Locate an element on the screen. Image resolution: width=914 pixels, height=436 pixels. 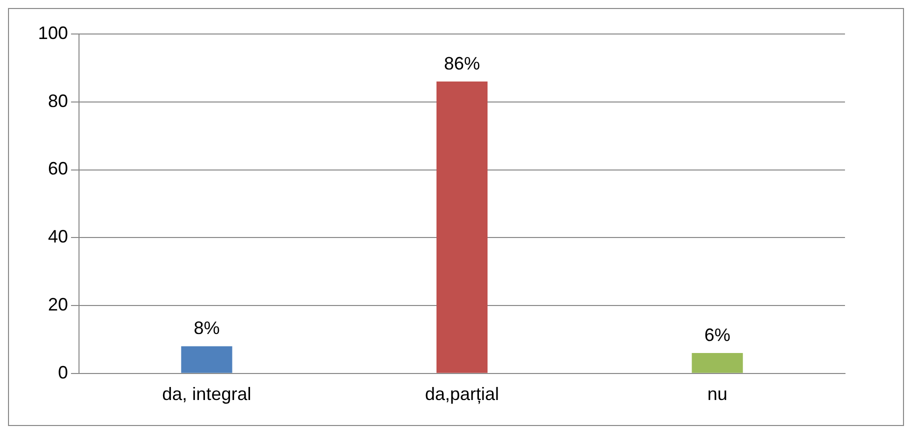
y-tick-label: 100 is located at coordinates (53, 32).